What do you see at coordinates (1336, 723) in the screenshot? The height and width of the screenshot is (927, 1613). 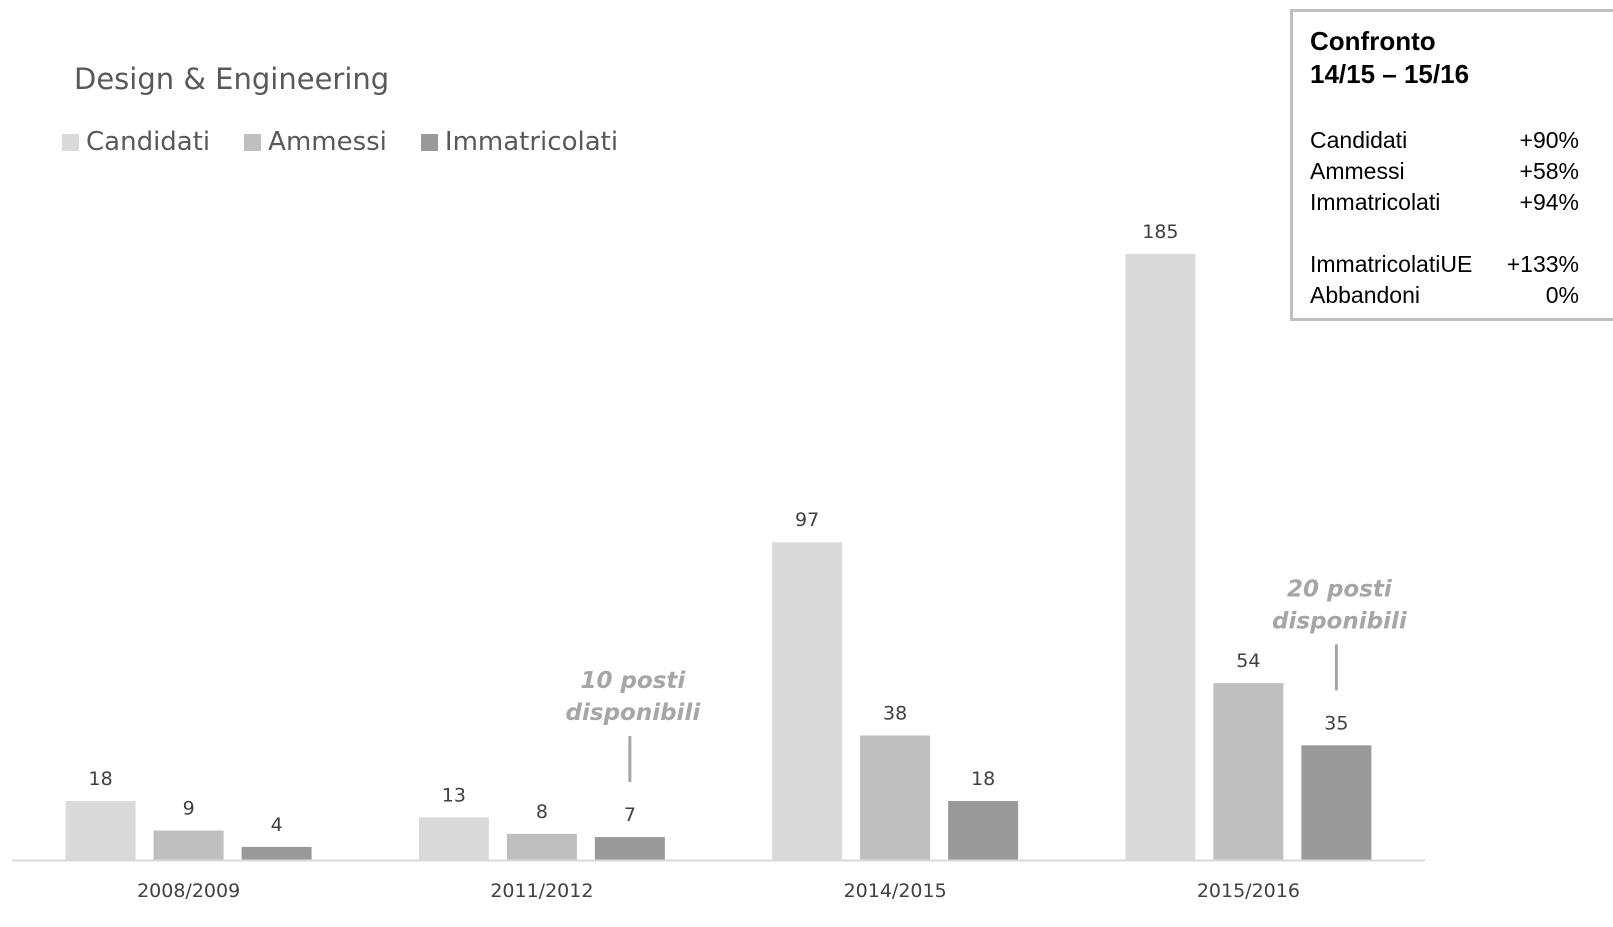 I see `data-label: 35` at bounding box center [1336, 723].